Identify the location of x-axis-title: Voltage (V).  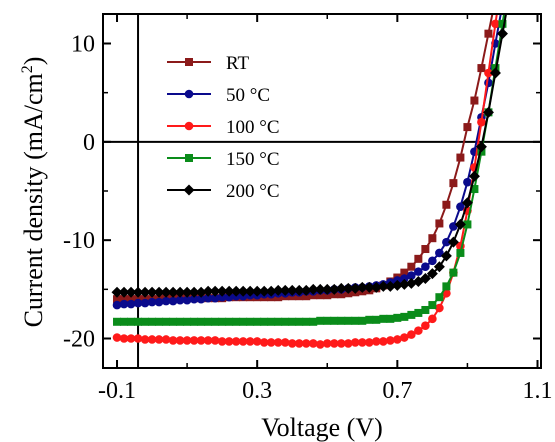
(322, 427).